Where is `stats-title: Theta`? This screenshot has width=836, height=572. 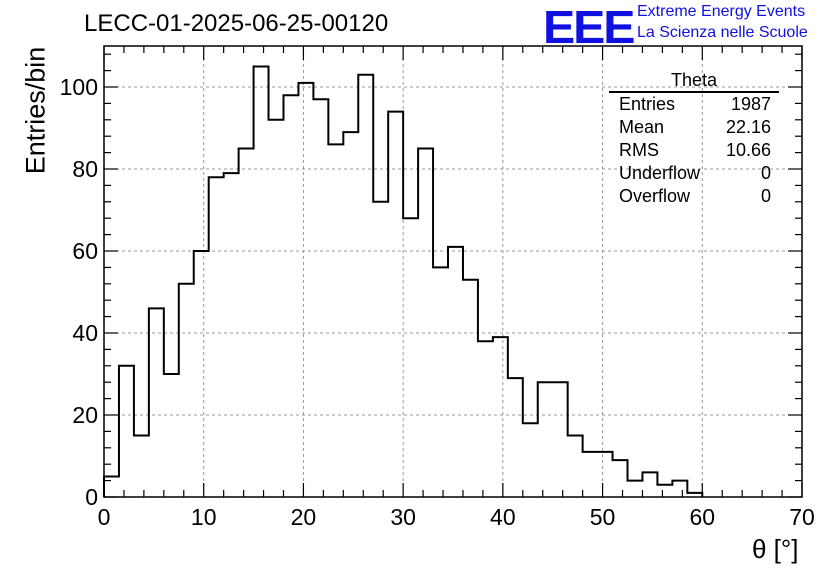 stats-title: Theta is located at coordinates (694, 81).